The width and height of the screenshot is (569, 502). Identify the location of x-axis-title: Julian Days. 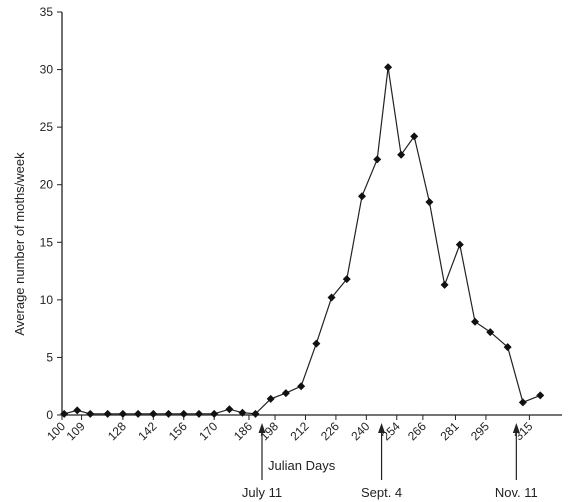
(302, 465).